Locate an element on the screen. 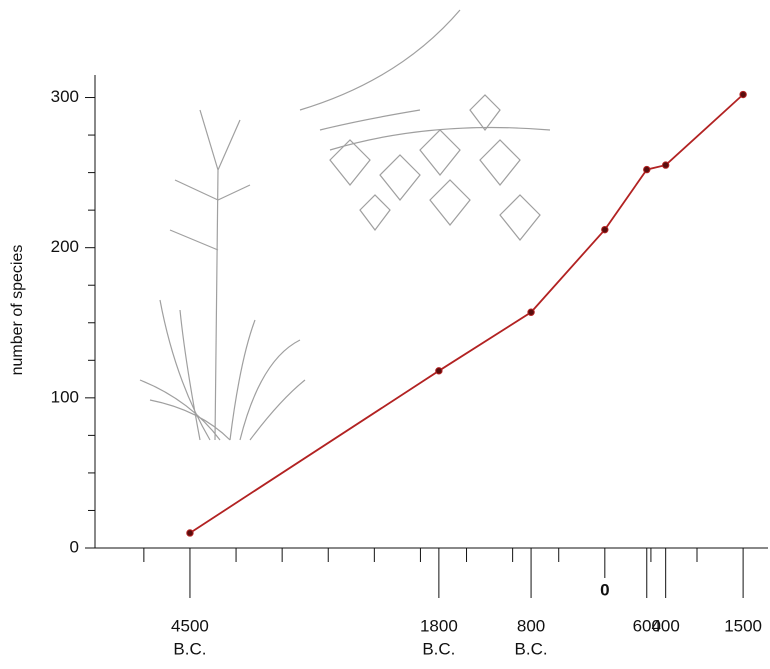 This screenshot has height=669, width=770. x-tick-label: 4500 is located at coordinates (190, 625).